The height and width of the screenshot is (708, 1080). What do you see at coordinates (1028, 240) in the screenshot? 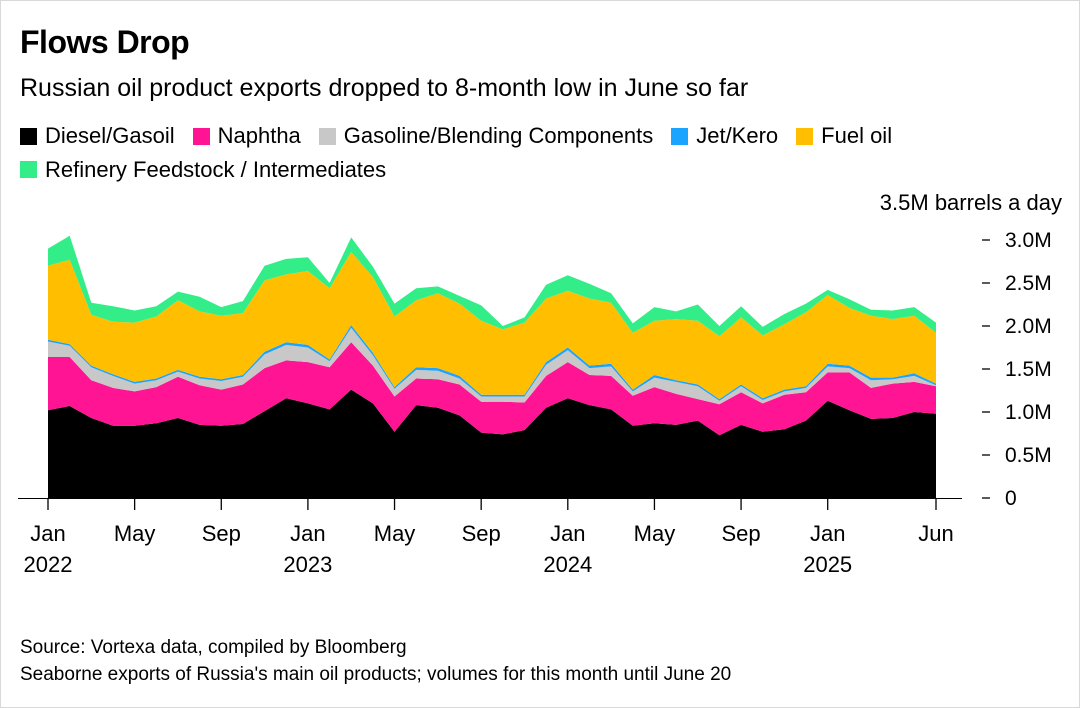
I see `y-tick-label: 3.0M` at bounding box center [1028, 240].